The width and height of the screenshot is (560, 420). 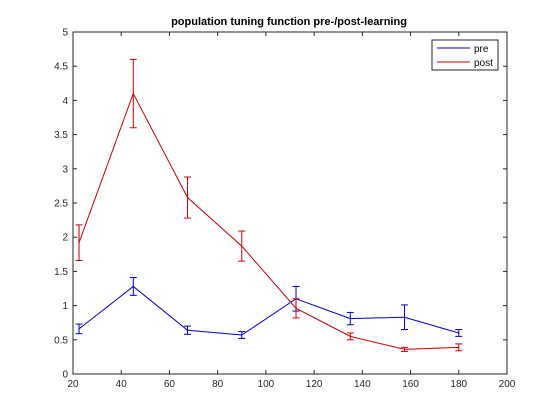 I want to click on legend-box, so click(x=465, y=55).